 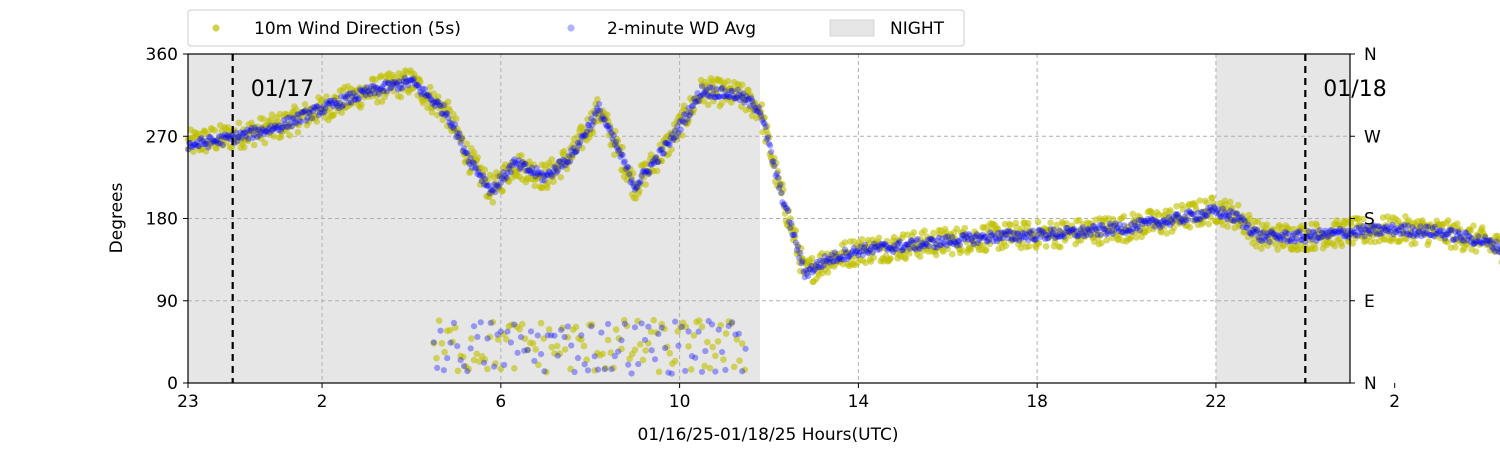 I want to click on legend-label-wd5s: 10m Wind Direction (5s), so click(x=357, y=29).